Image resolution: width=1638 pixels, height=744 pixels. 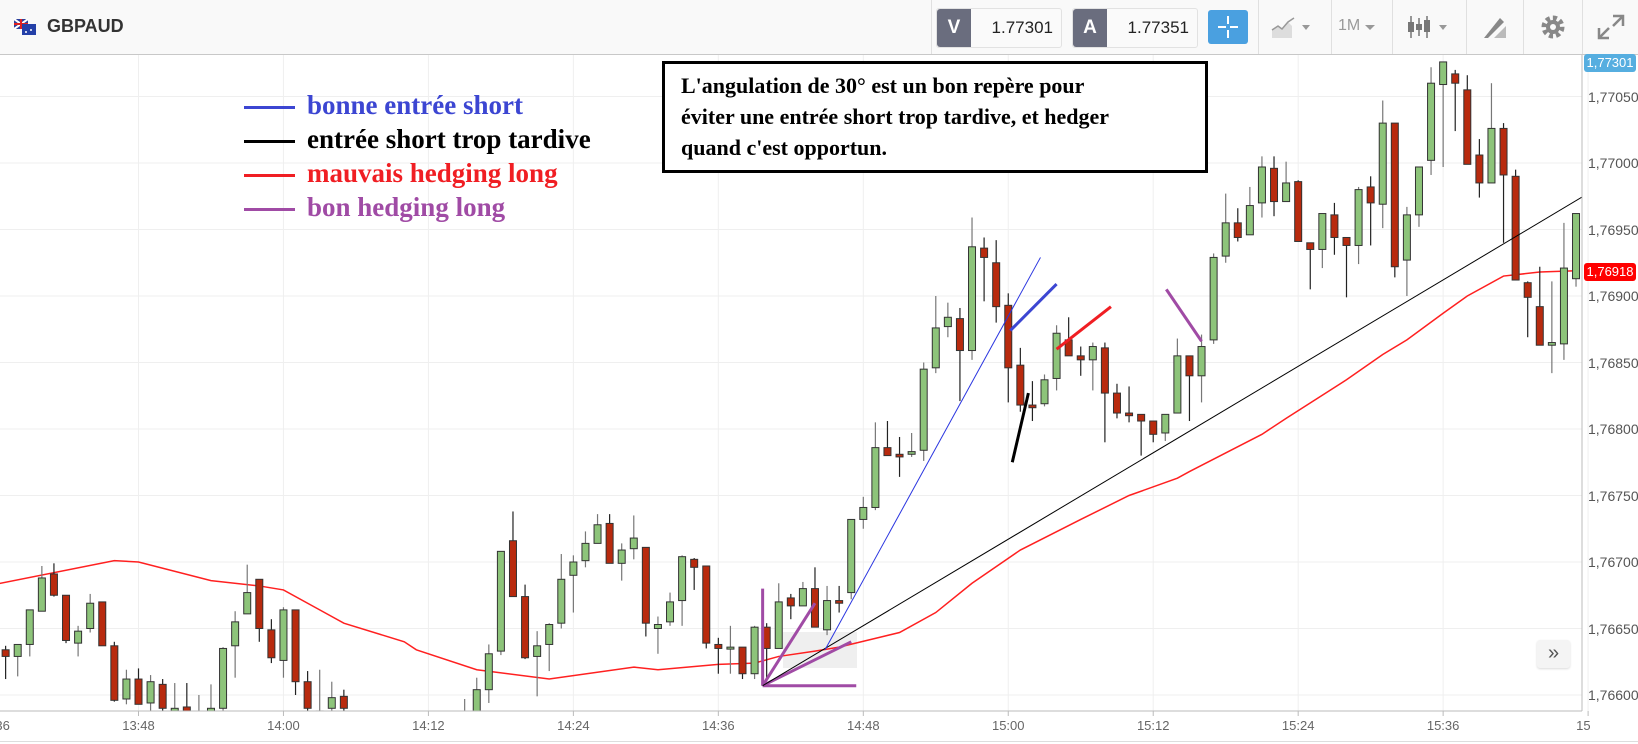 What do you see at coordinates (954, 28) in the screenshot?
I see `sell-label: V` at bounding box center [954, 28].